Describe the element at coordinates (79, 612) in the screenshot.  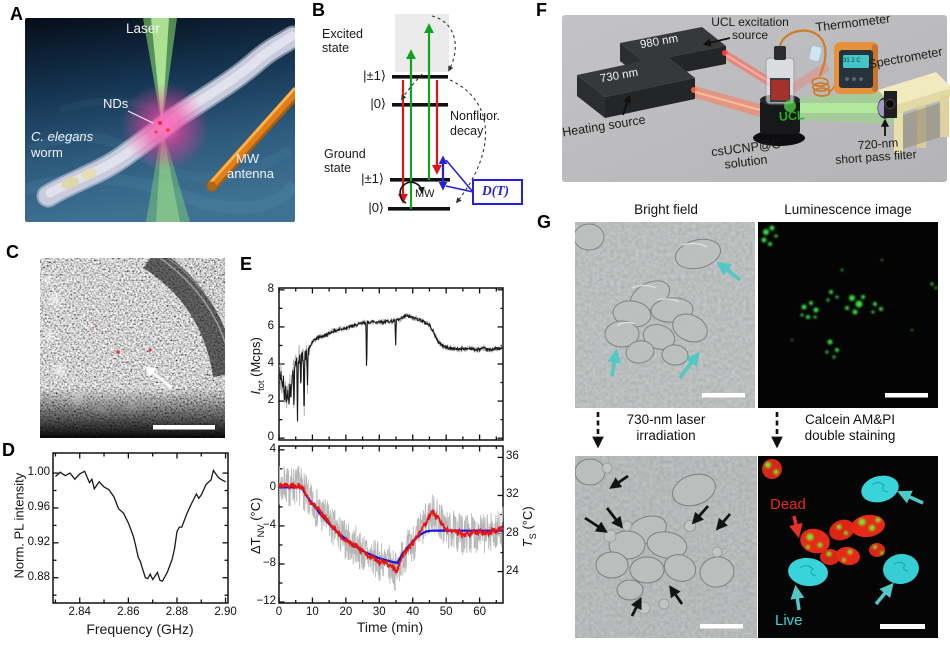
I see `tick-label: 2.84` at that location.